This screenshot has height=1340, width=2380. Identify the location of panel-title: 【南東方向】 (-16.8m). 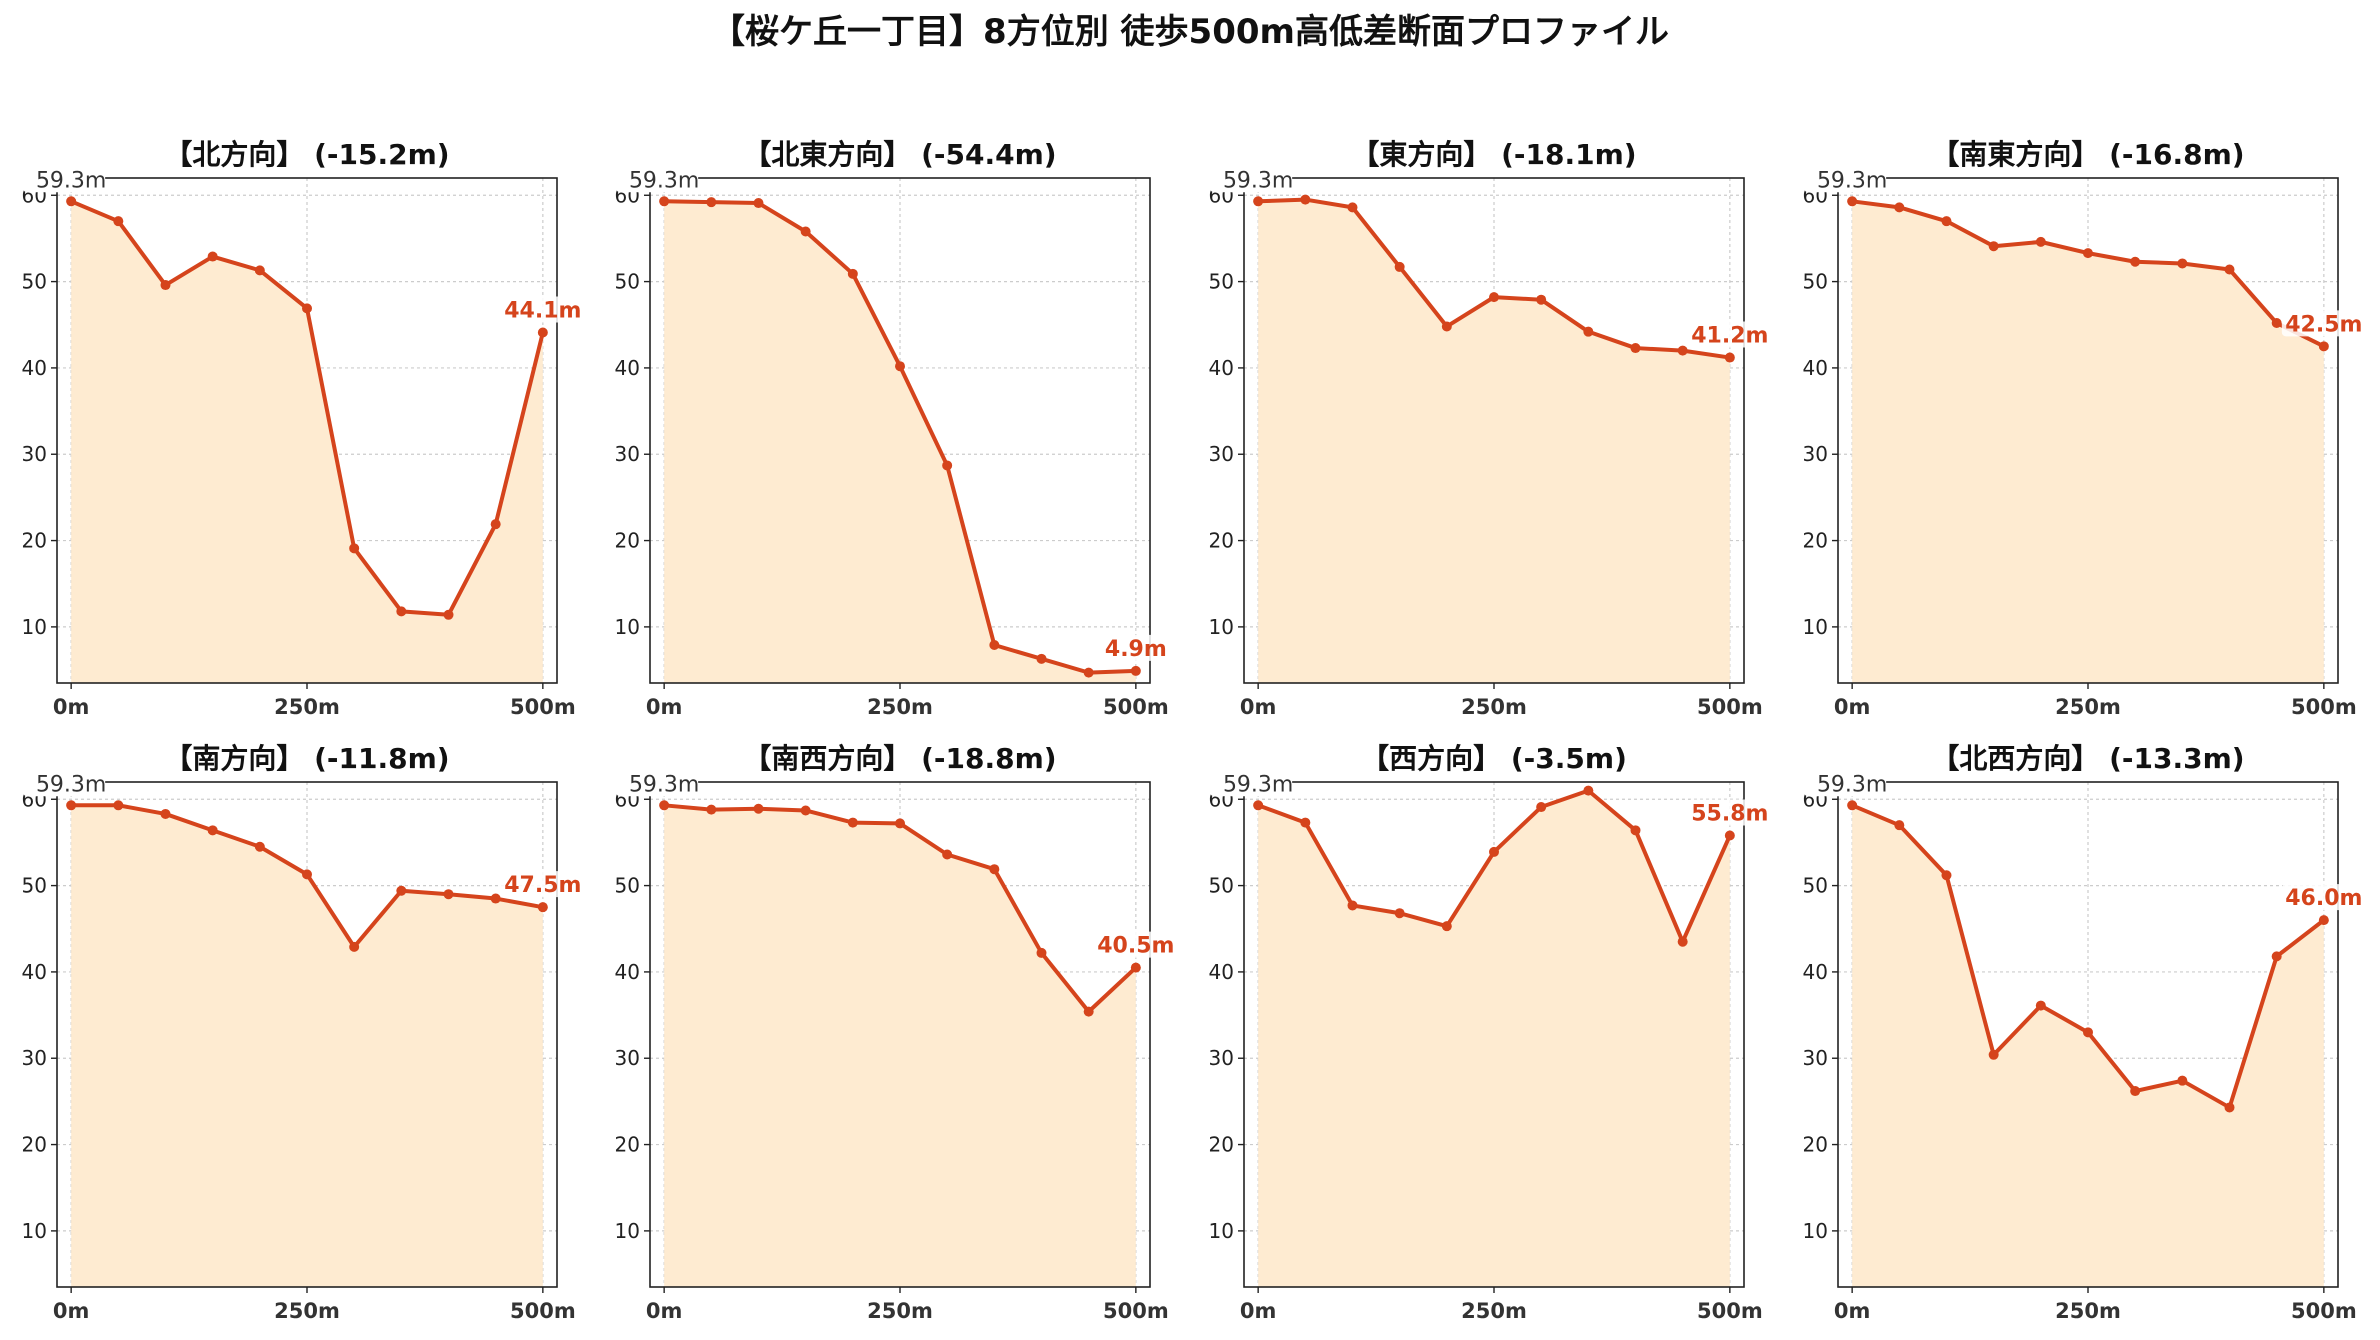
(2087, 154).